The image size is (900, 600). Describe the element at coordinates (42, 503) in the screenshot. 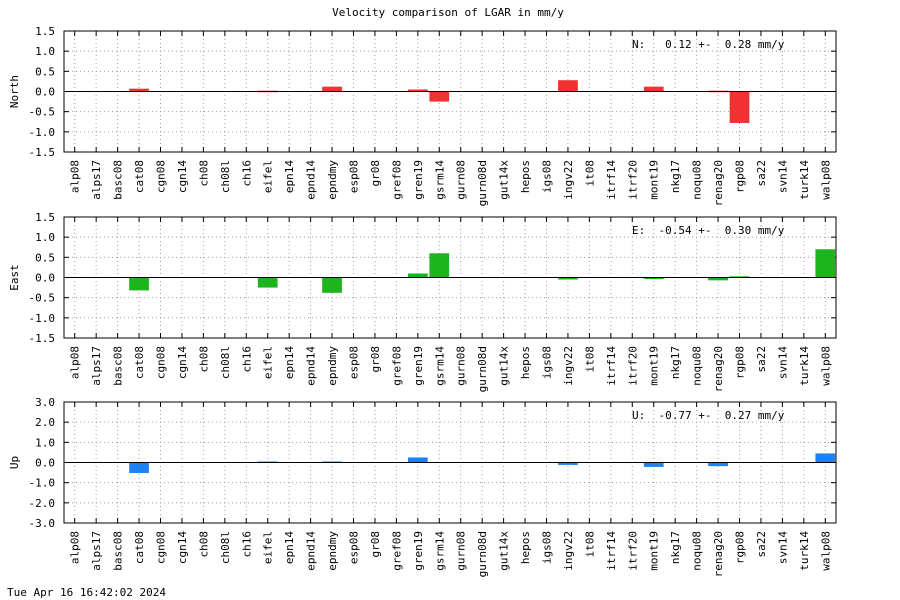

I see `y-tick-label: -2.0` at that location.